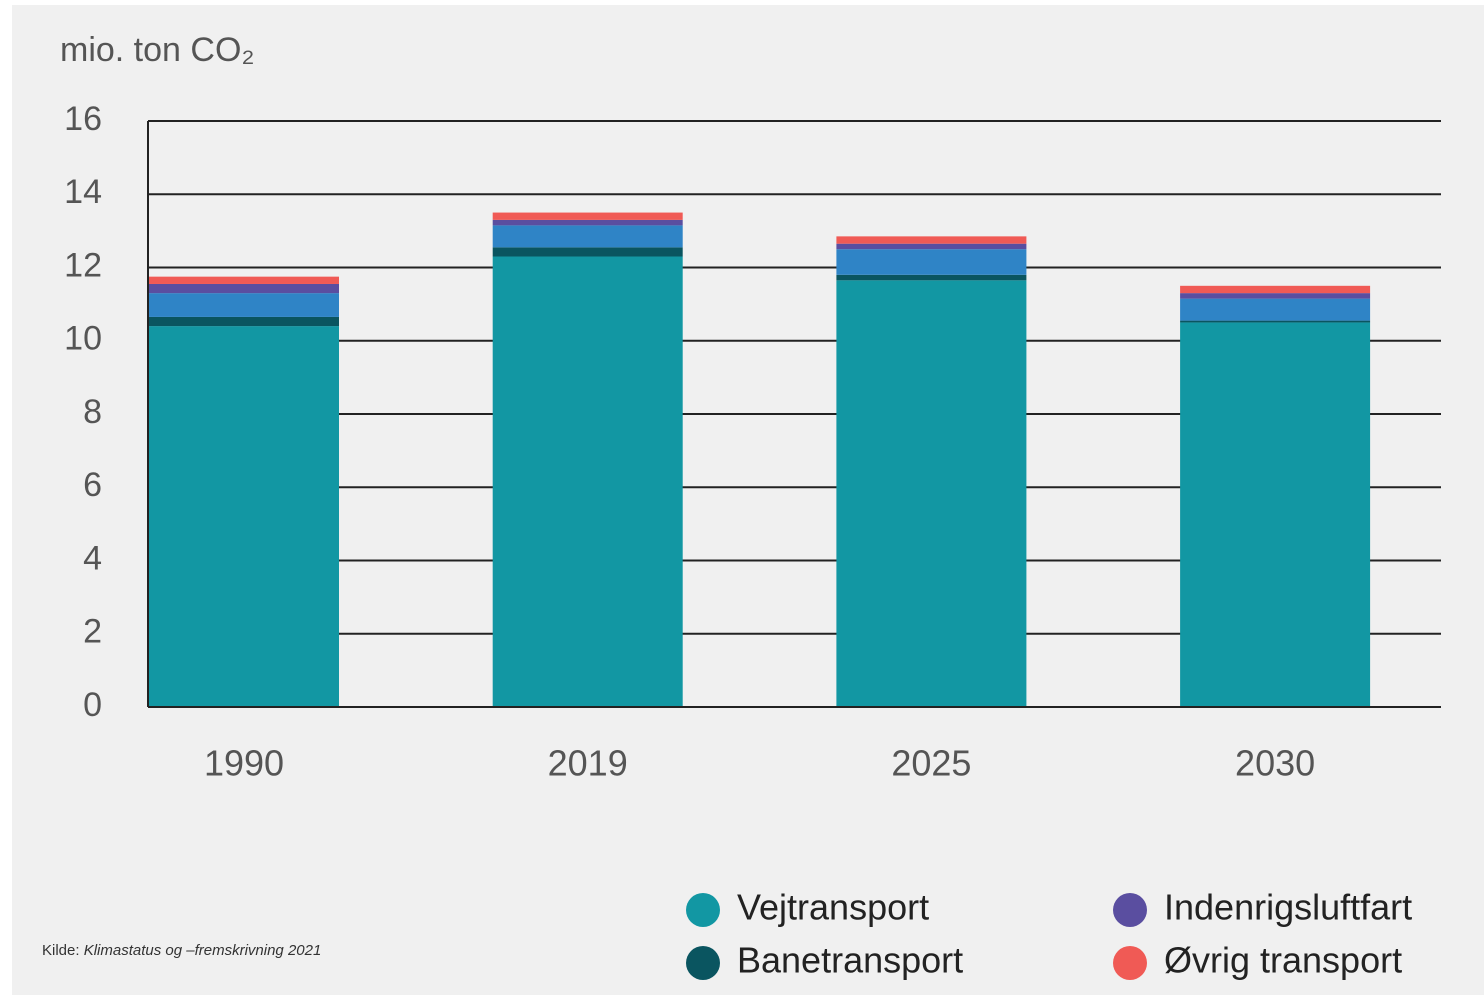  I want to click on y-tick-label: 2, so click(92, 632).